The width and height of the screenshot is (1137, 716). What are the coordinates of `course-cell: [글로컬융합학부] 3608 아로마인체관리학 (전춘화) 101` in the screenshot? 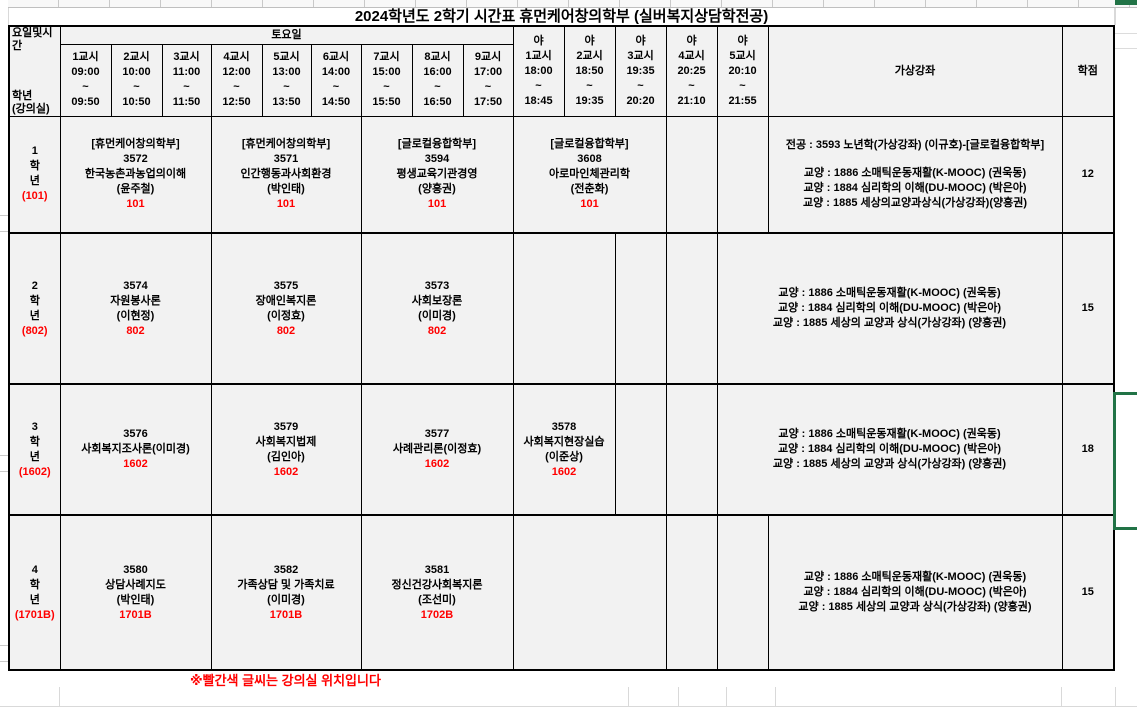 It's located at (589, 174).